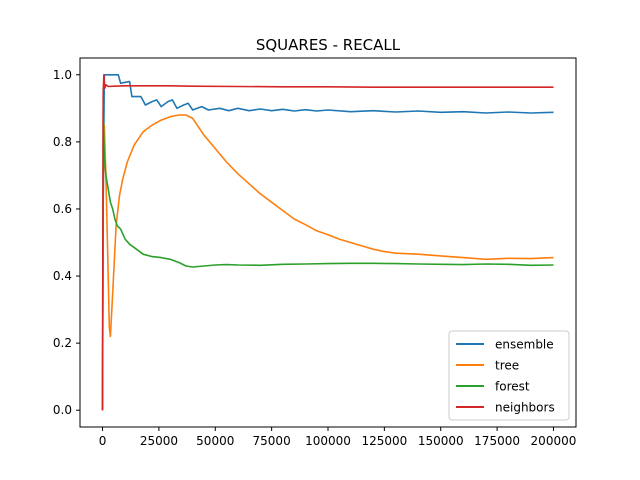 This screenshot has height=480, width=640. Describe the element at coordinates (272, 441) in the screenshot. I see `x-tick-label: 75000` at that location.